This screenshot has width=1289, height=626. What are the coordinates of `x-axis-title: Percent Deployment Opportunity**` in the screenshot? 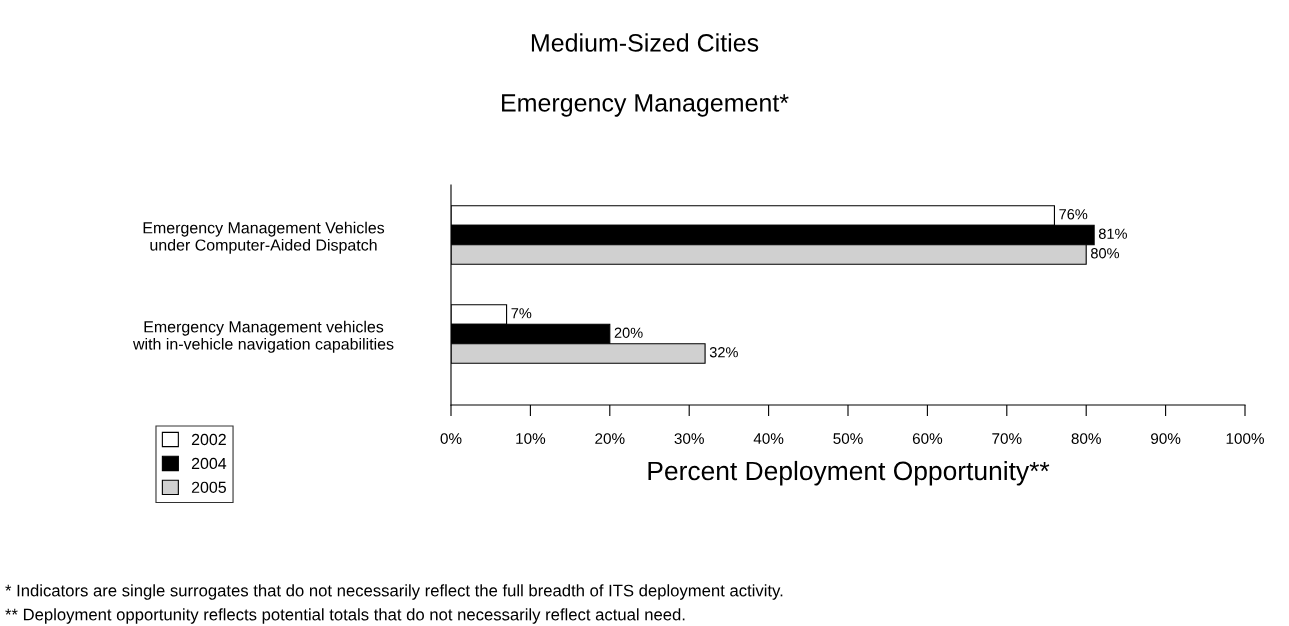 It's located at (849, 473).